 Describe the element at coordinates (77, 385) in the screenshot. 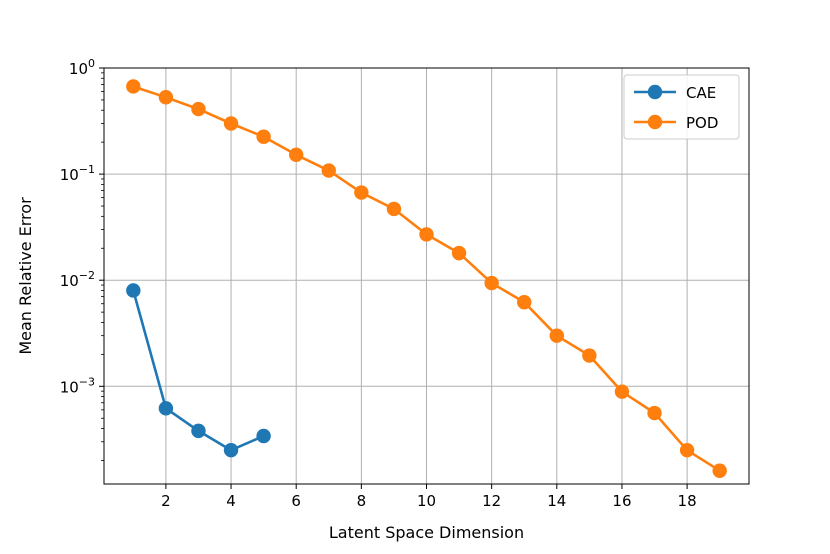

I see `y-tick-label: 10⁻³` at that location.